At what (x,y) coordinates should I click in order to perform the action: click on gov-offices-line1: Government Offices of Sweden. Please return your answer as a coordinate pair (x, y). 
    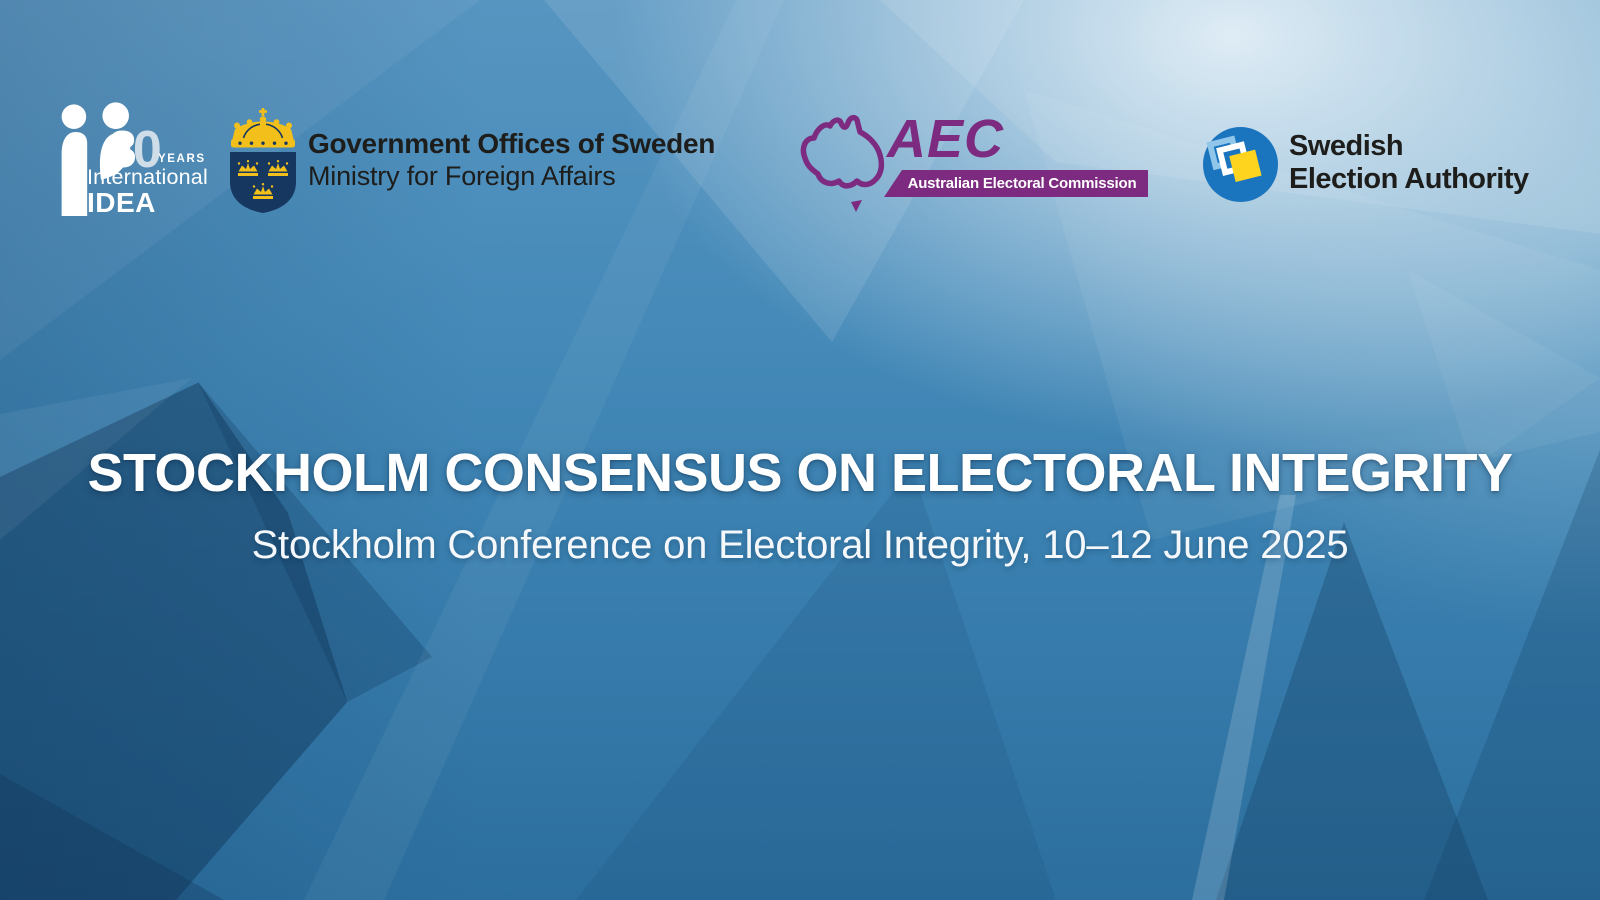
    Looking at the image, I should click on (512, 143).